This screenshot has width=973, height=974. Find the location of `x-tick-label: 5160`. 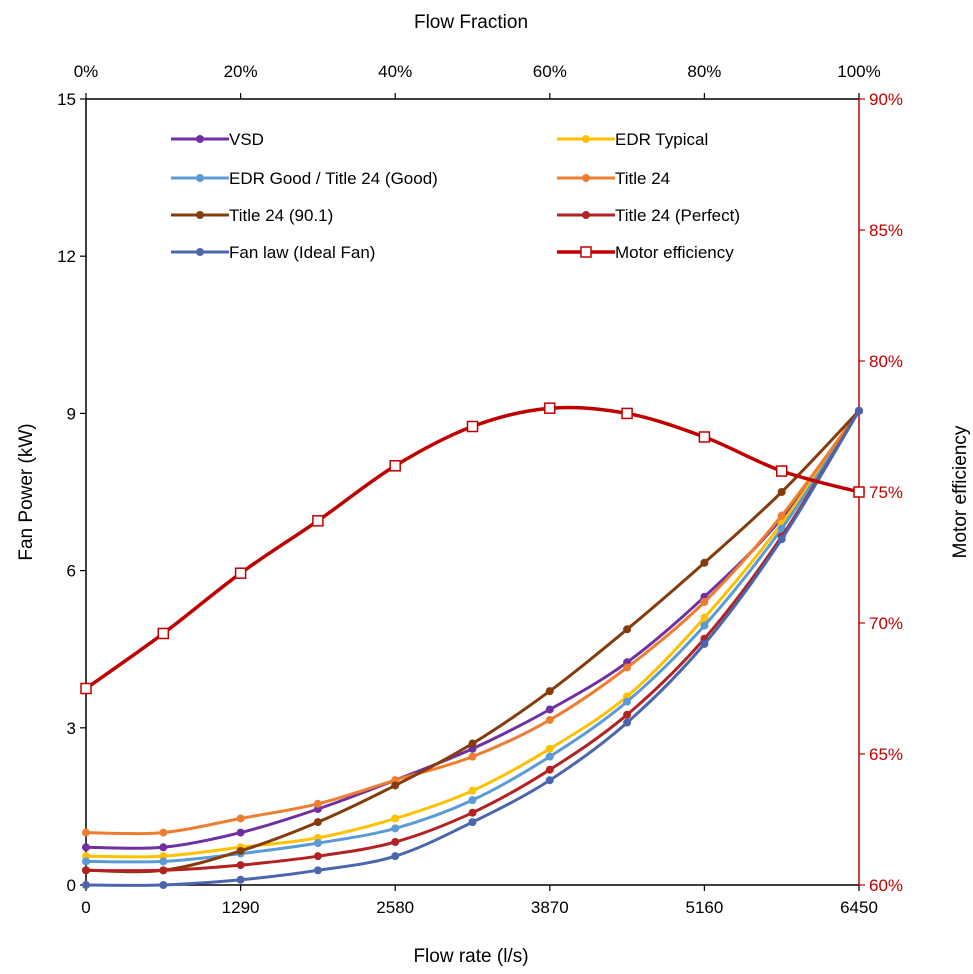

x-tick-label: 5160 is located at coordinates (704, 907).